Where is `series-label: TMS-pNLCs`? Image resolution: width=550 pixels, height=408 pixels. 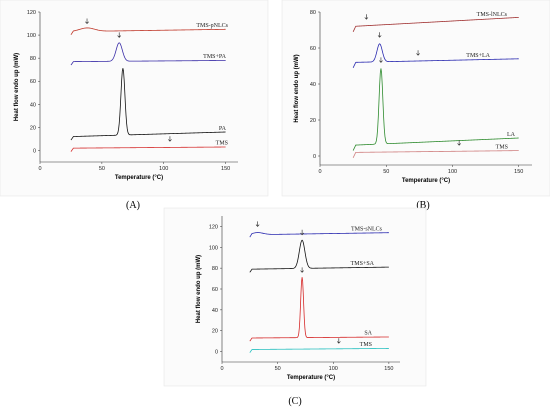
series-label: TMS-pNLCs is located at coordinates (212, 26).